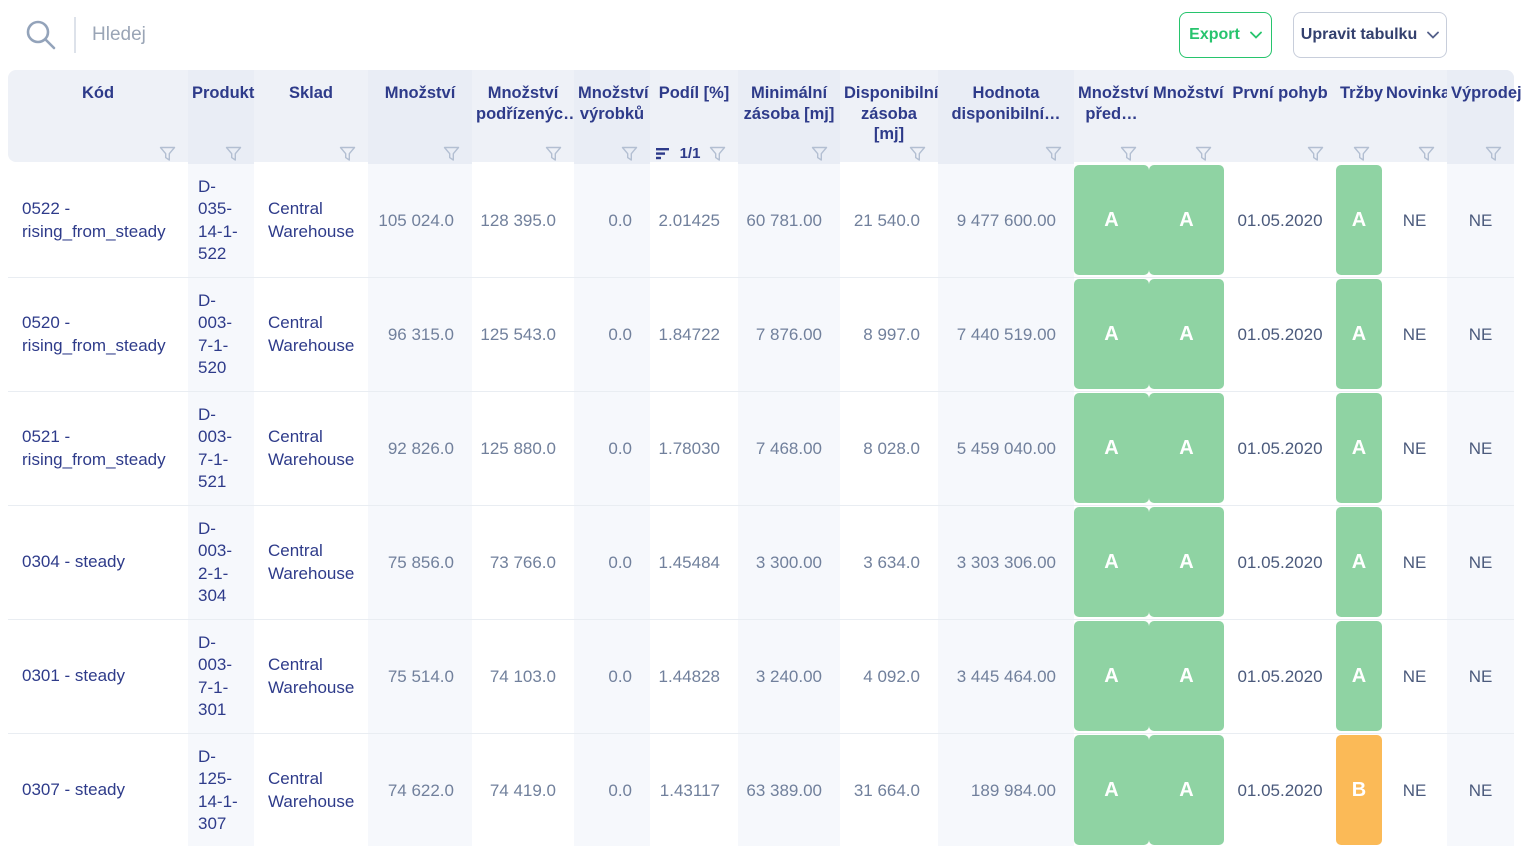  I want to click on cell-disponibilni-zasoba: 3 634.0, so click(891, 562).